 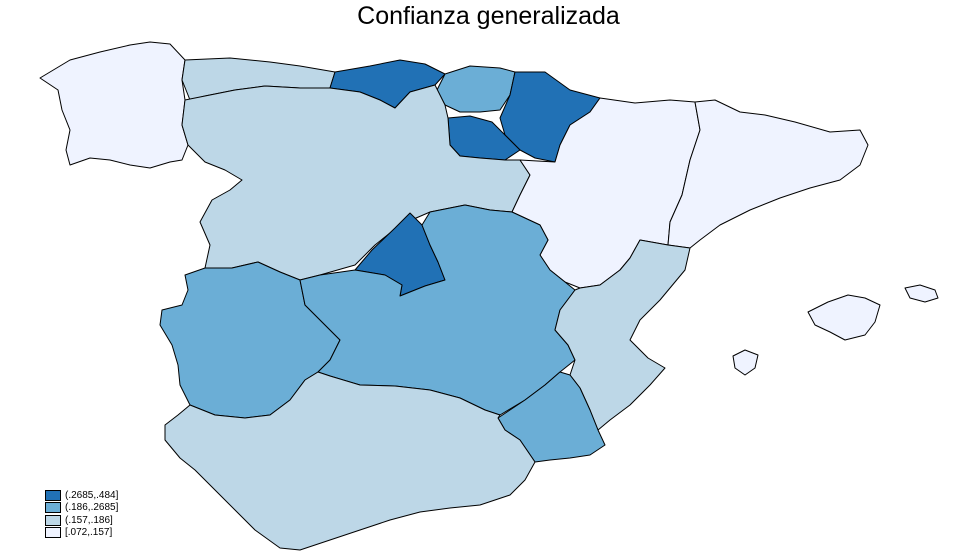 I want to click on map-title: Confianza generalizada, so click(x=488, y=16).